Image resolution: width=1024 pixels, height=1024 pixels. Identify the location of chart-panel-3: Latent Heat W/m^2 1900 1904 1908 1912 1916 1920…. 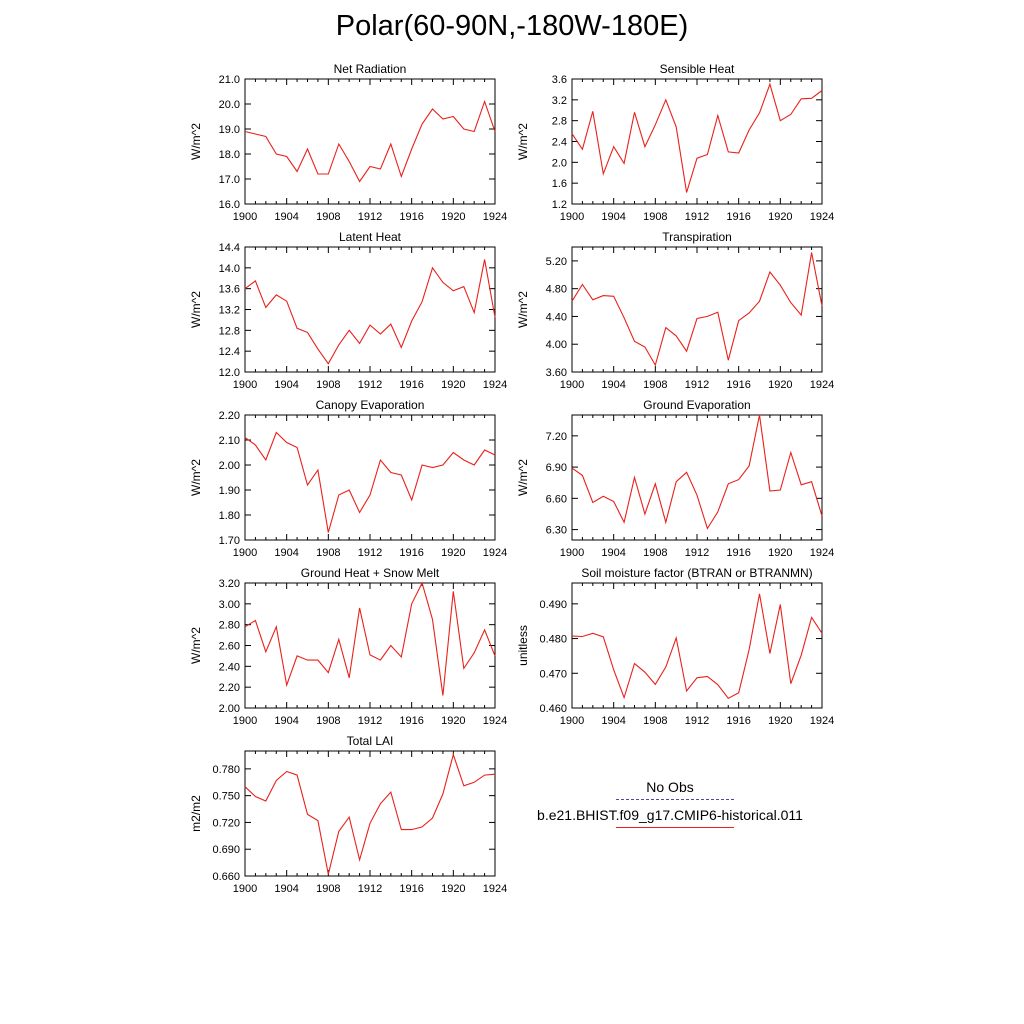
(348, 310).